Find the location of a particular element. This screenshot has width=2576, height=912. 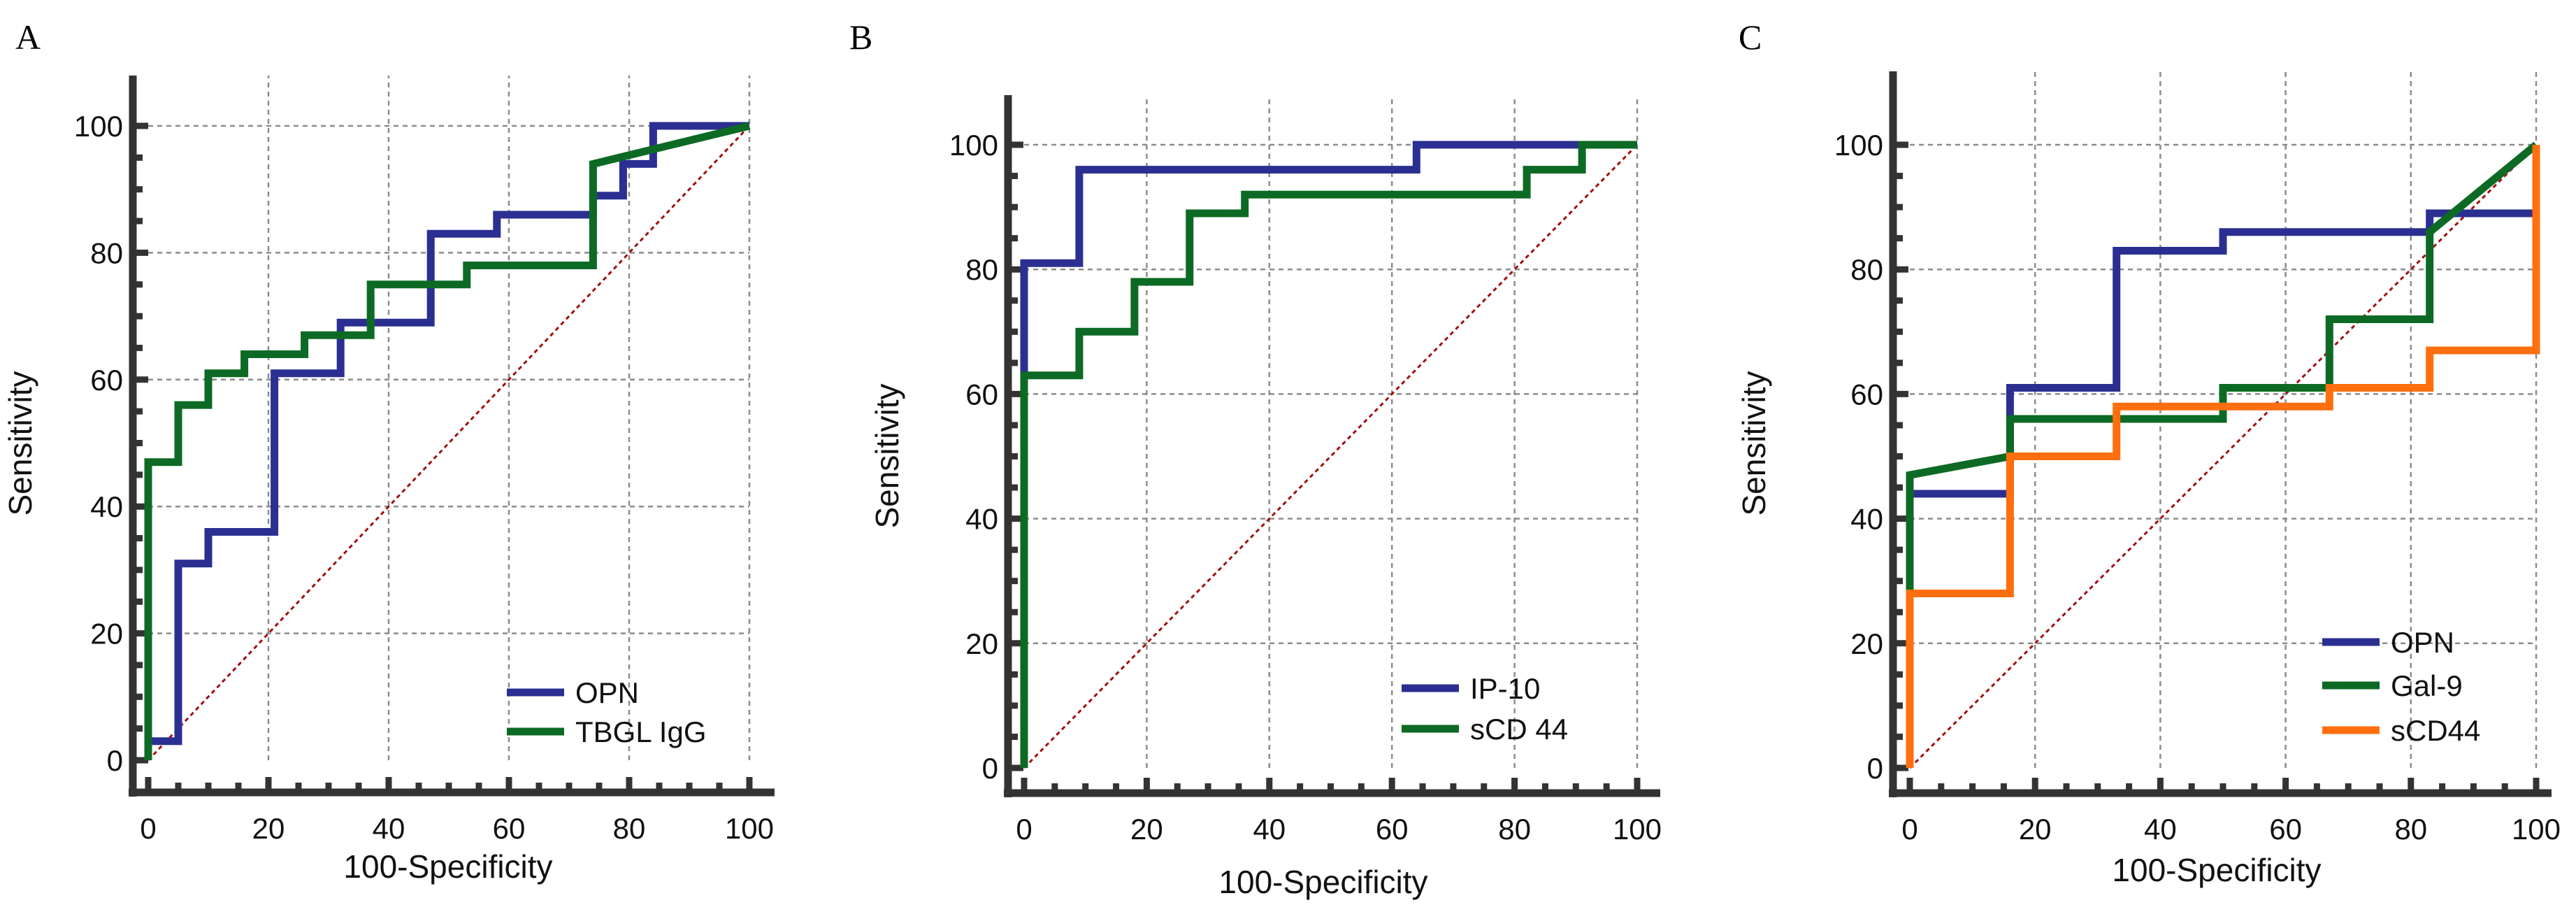

legend-label-scd-44: sCD 44 is located at coordinates (1519, 729).